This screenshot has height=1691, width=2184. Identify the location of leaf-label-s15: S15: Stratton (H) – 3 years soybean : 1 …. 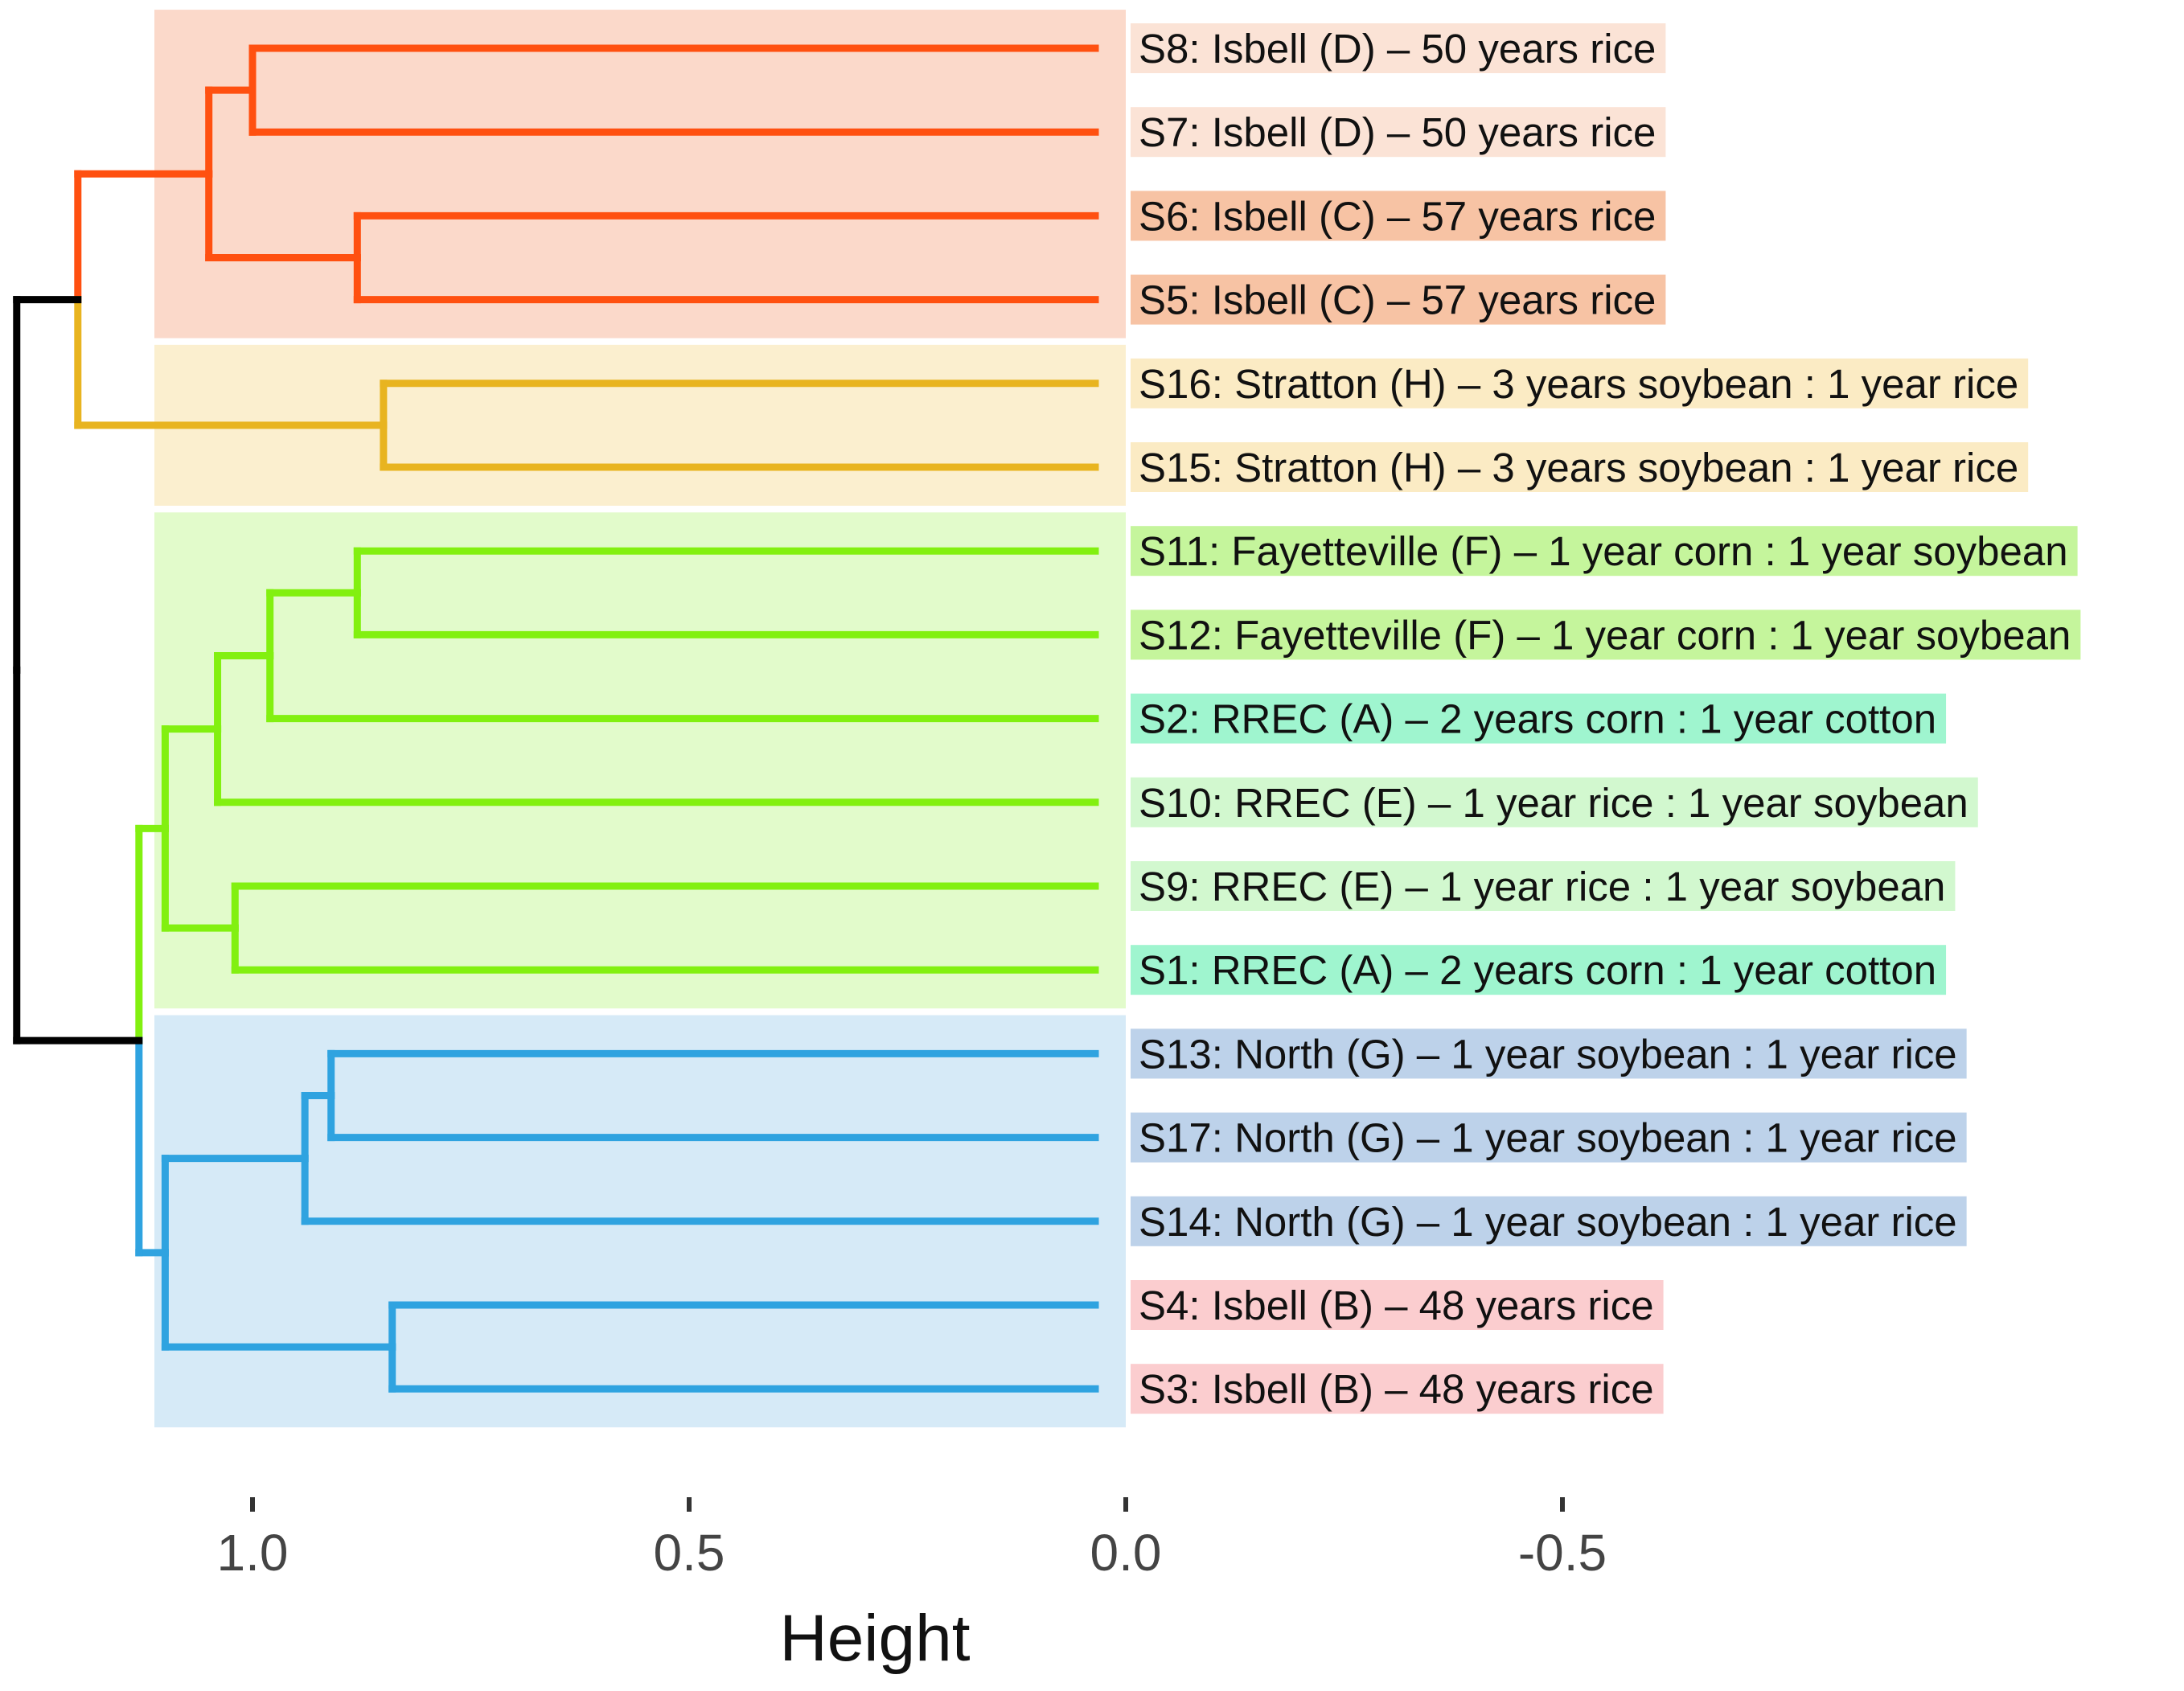
(1579, 467).